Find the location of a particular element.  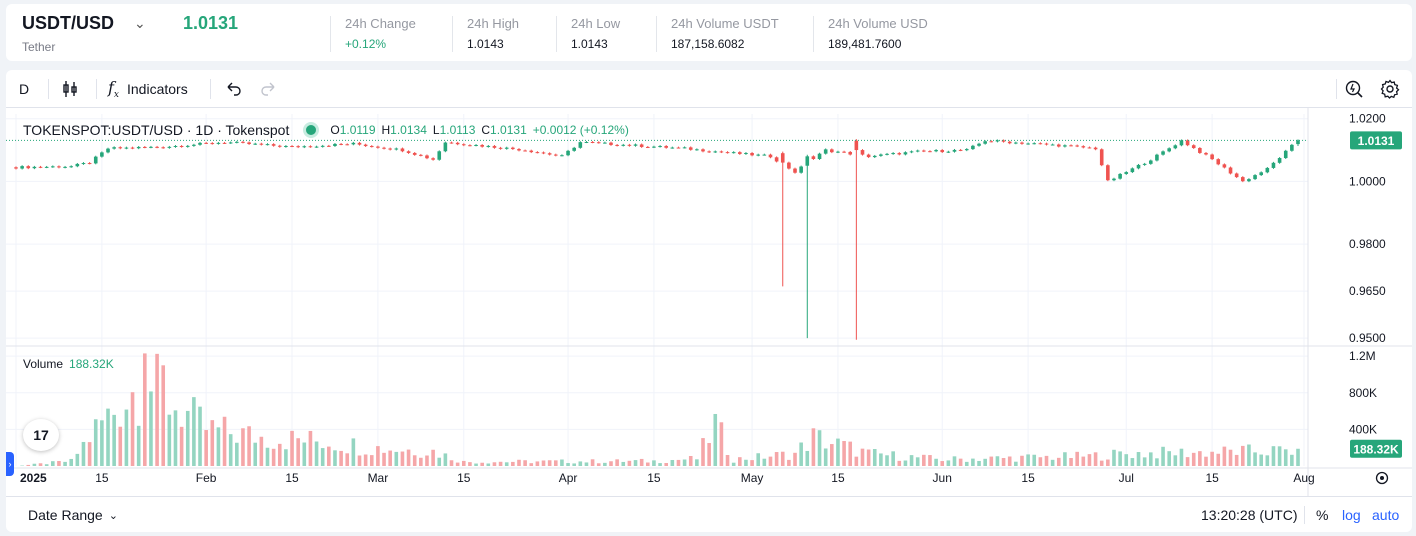

chevron-right-icon: › is located at coordinates (10, 464).